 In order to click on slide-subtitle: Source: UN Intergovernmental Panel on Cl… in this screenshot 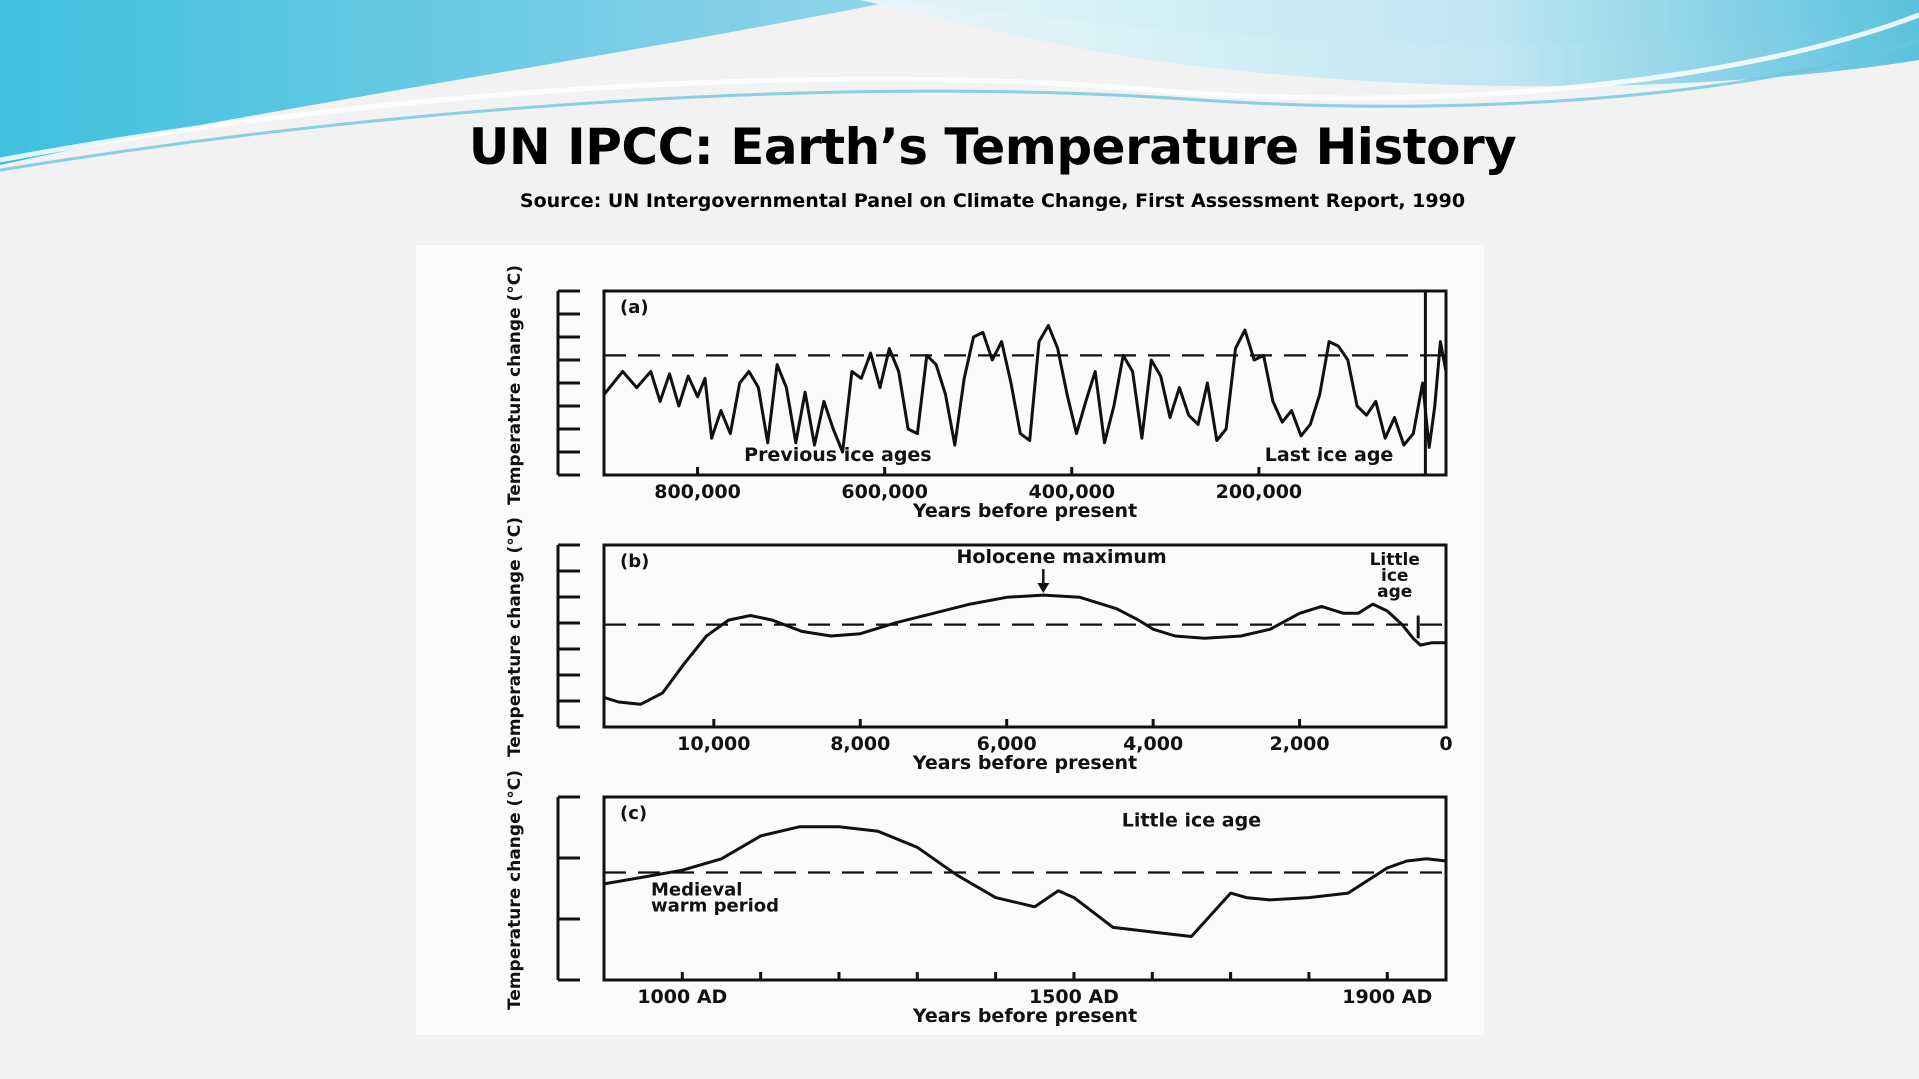, I will do `click(992, 201)`.